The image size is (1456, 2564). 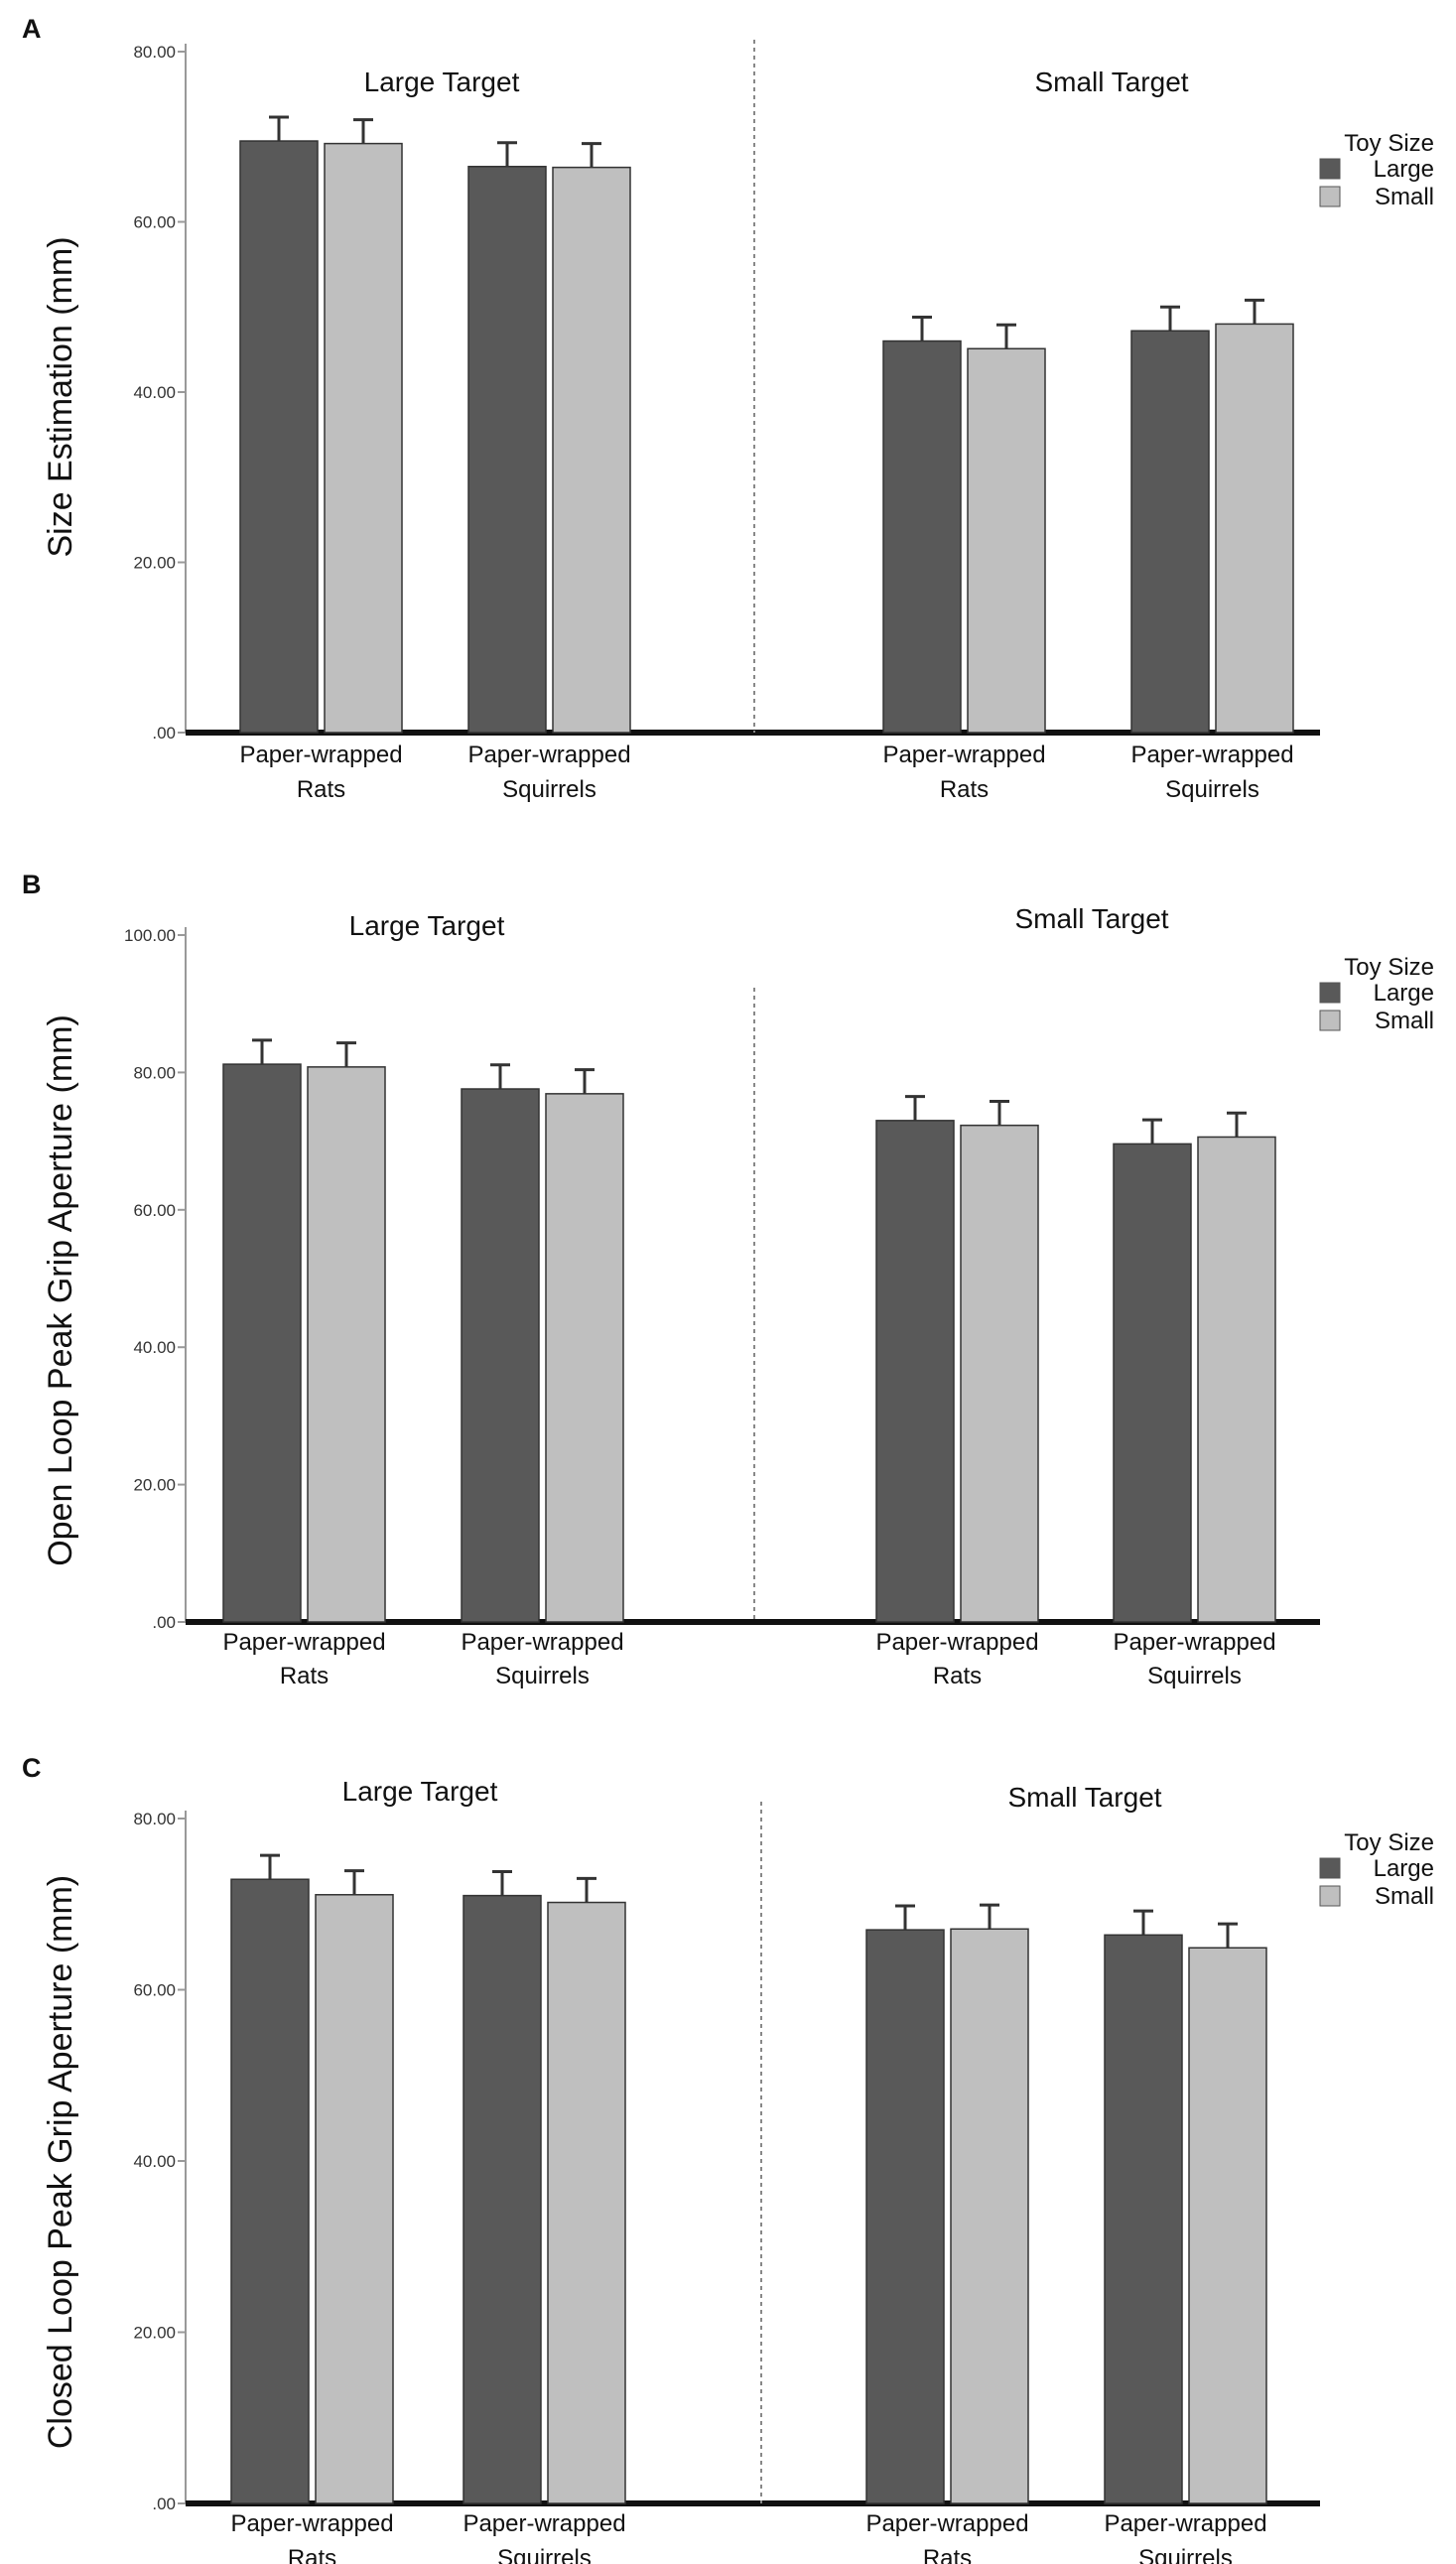 What do you see at coordinates (150, 936) in the screenshot?
I see `y-tick-label: 100.00` at bounding box center [150, 936].